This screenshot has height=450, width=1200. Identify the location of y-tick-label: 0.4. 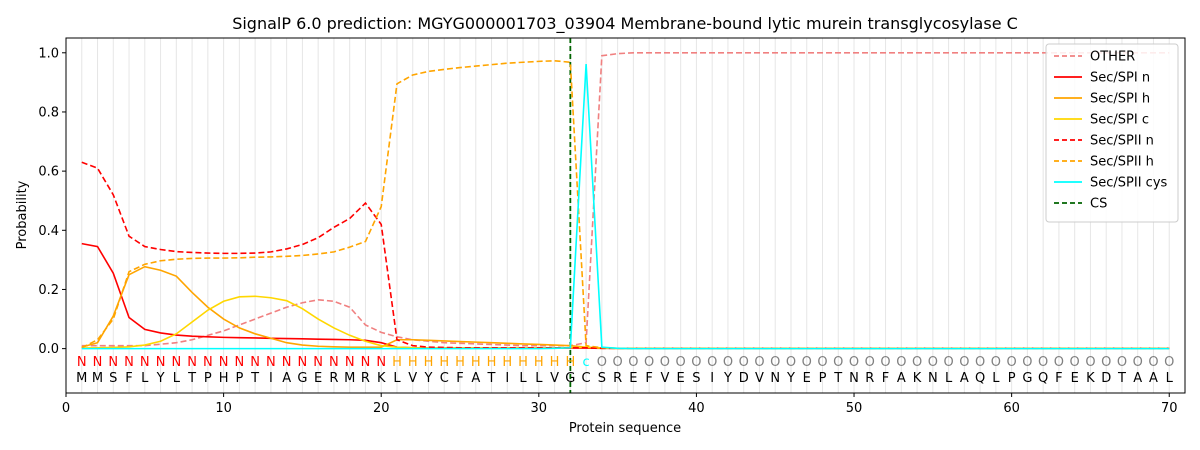
(48, 231).